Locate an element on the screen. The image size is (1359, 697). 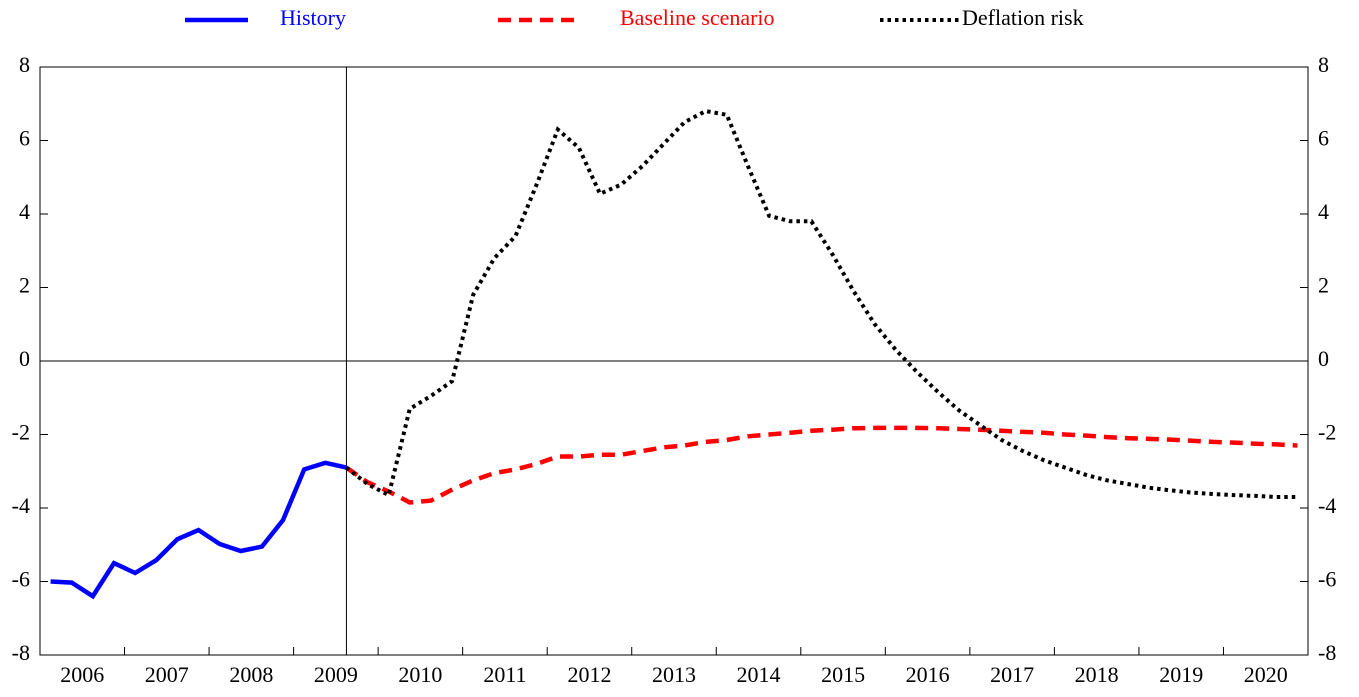
legend-label: History is located at coordinates (313, 17).